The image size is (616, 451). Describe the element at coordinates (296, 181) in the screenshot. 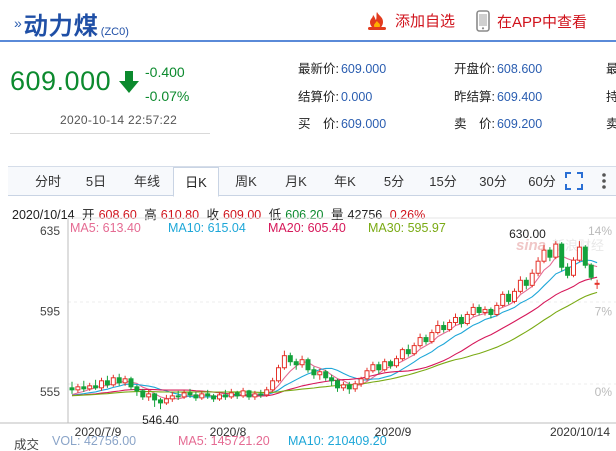

I see `tab-monthly-k: 月K` at that location.